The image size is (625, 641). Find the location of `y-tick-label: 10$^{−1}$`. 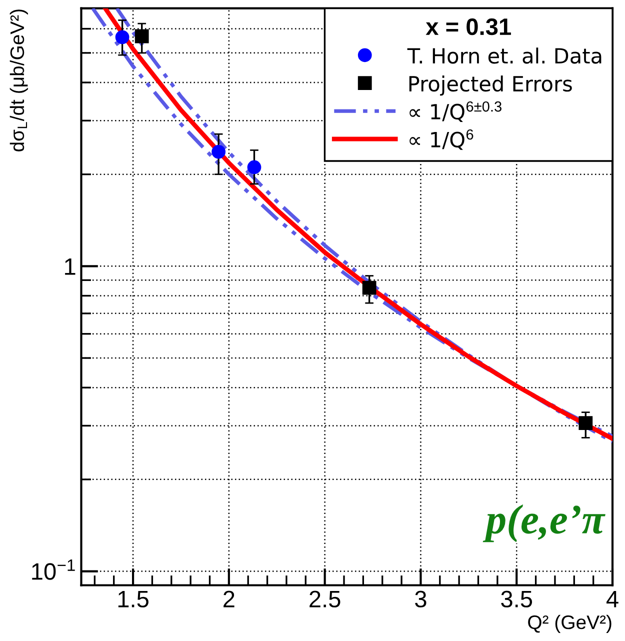

y-tick-label: 10$^{−1}$ is located at coordinates (53, 570).